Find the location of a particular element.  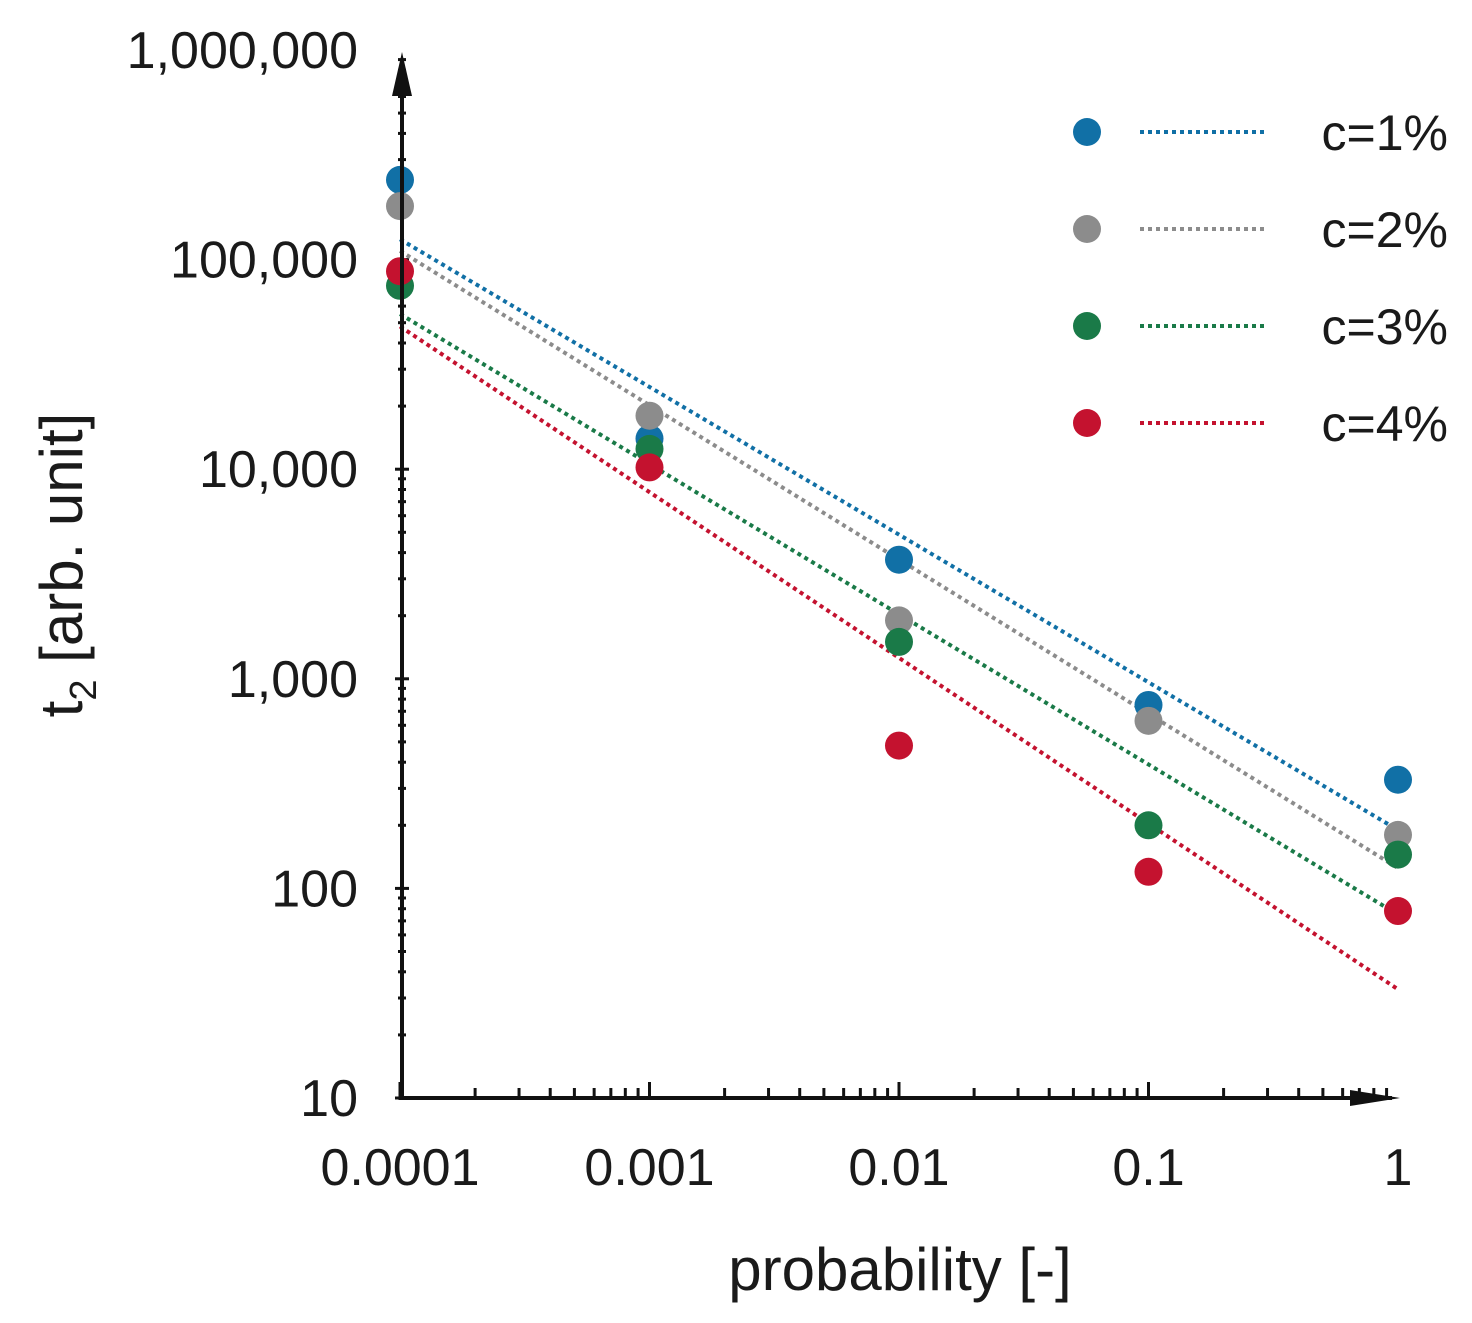

legend: c=1% c=2% c=3% c=4% is located at coordinates (1260, 278).